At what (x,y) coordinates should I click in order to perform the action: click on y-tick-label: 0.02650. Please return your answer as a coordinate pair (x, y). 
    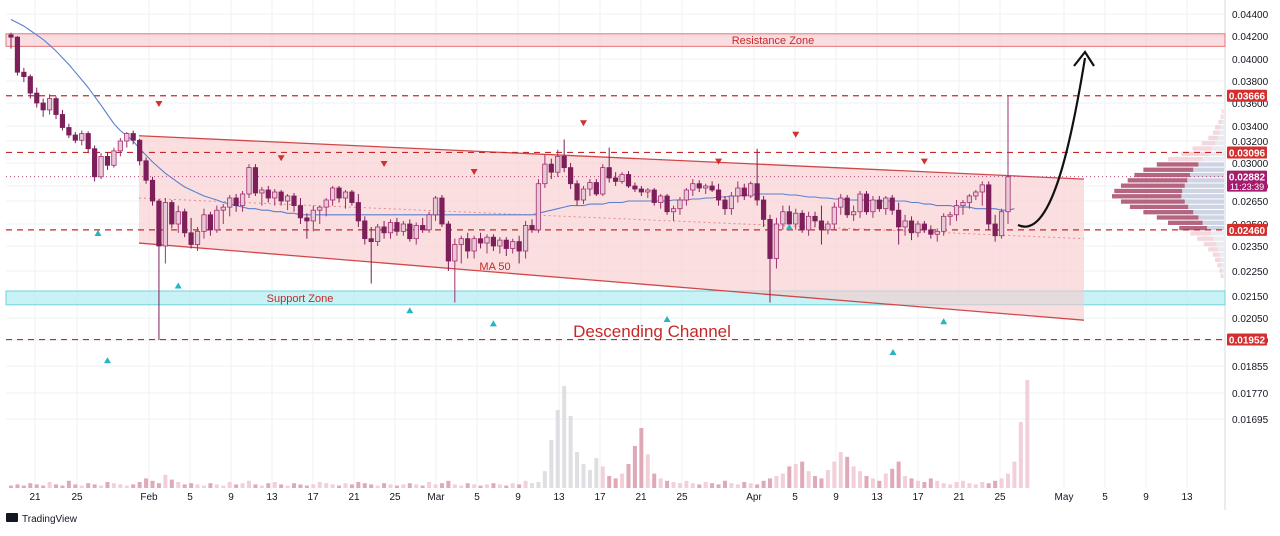
    Looking at the image, I should click on (1250, 202).